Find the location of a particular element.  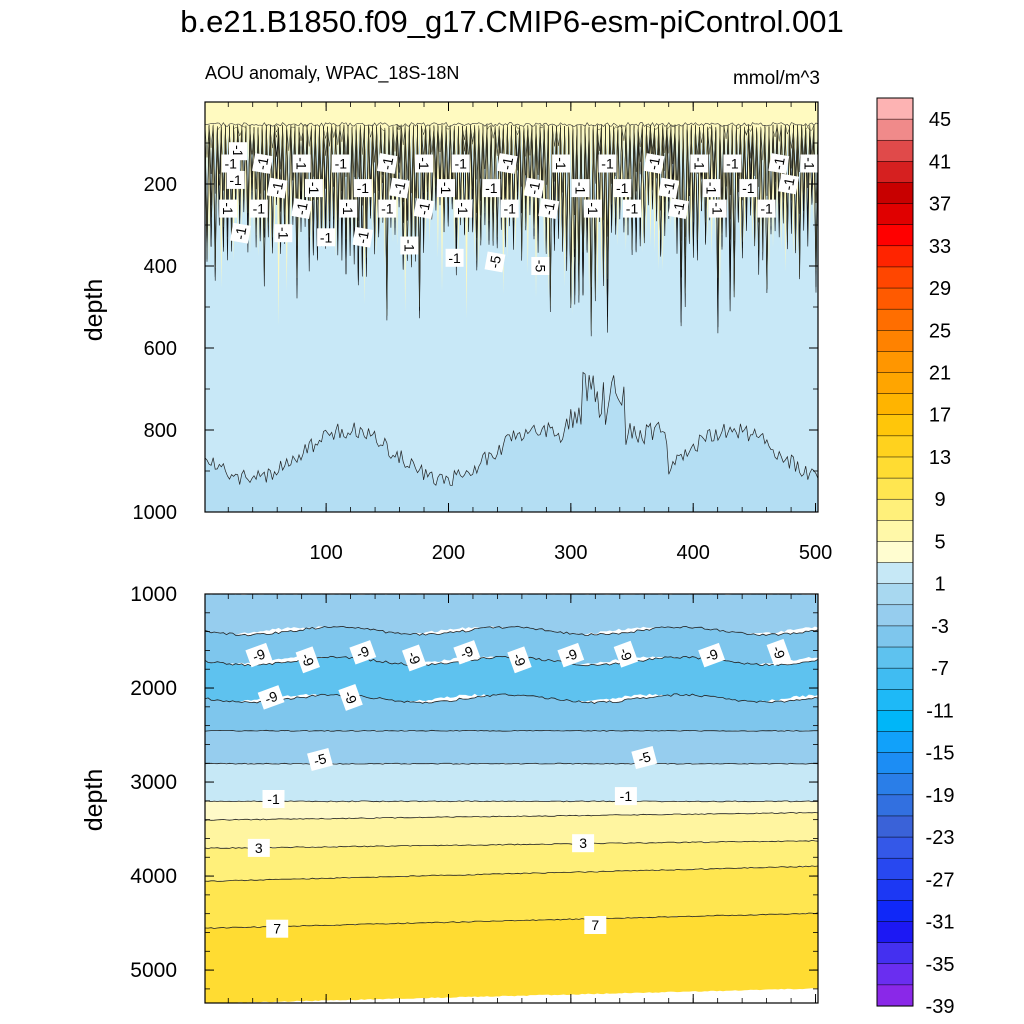

svg-text: -5 is located at coordinates (320, 759).